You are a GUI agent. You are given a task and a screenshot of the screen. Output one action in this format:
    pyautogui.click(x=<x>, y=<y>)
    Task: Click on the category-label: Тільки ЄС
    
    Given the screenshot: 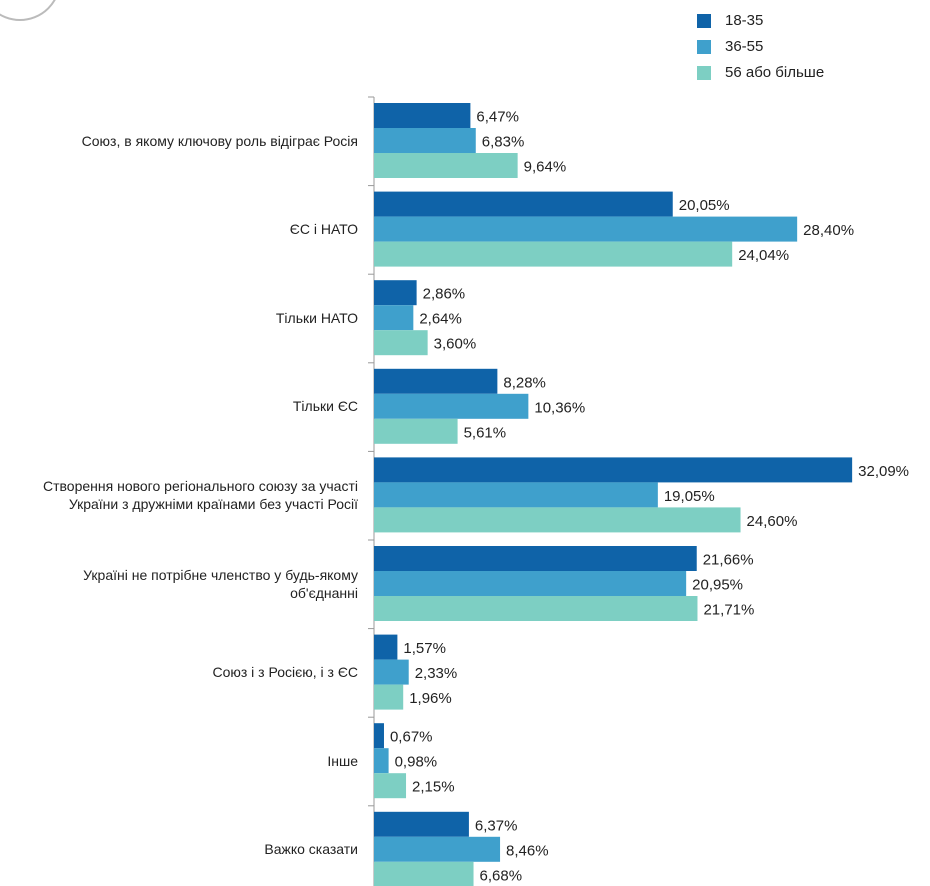 What is the action you would take?
    pyautogui.click(x=325, y=406)
    